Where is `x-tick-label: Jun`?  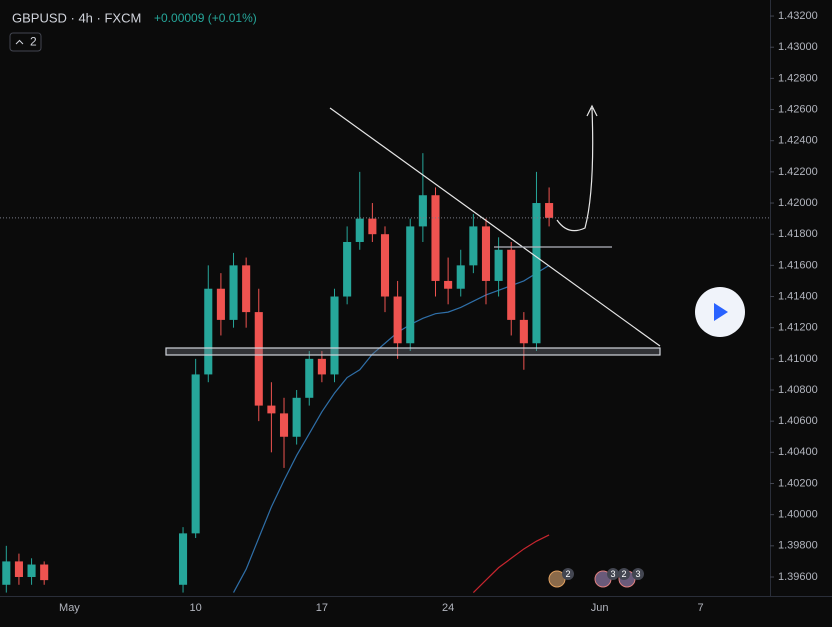
x-tick-label: Jun is located at coordinates (600, 608).